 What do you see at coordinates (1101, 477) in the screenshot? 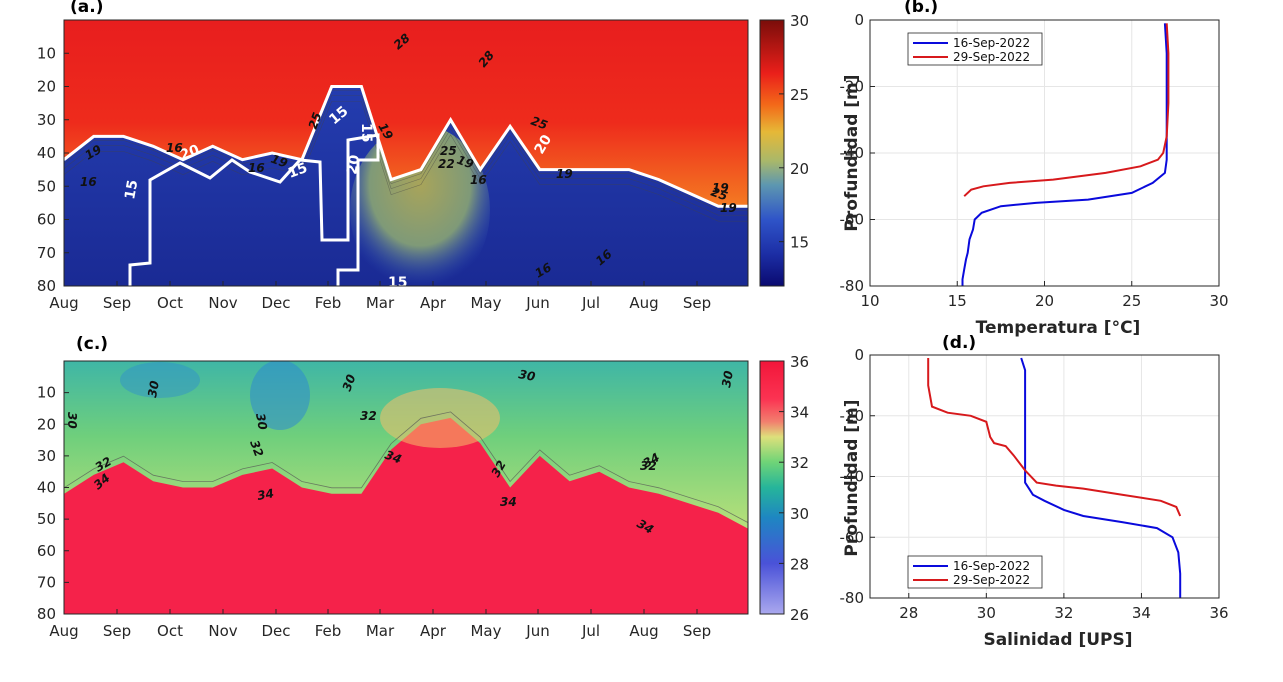
I see `profile-line-16-Sep-2022` at bounding box center [1101, 477].